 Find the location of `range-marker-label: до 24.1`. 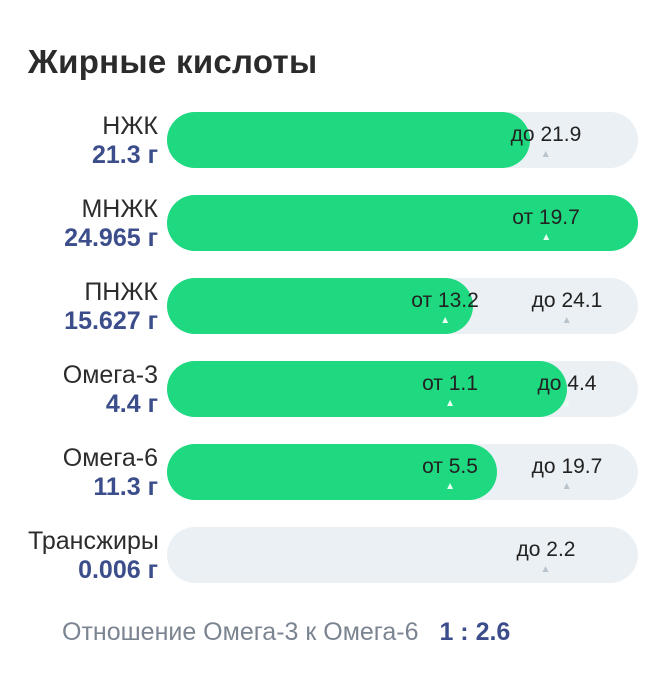

range-marker-label: до 24.1 is located at coordinates (567, 300).